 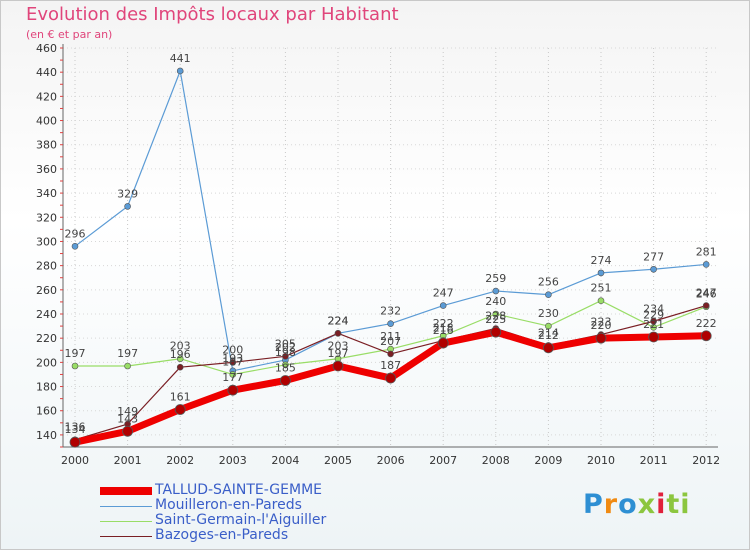 I want to click on data-label: 193, so click(x=232, y=358).